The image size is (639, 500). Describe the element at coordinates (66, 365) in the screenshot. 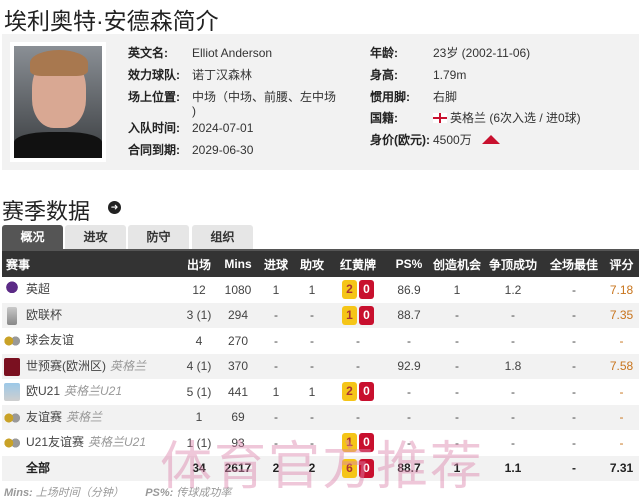

I see `competition-name: 世预赛(欧洲区)` at that location.